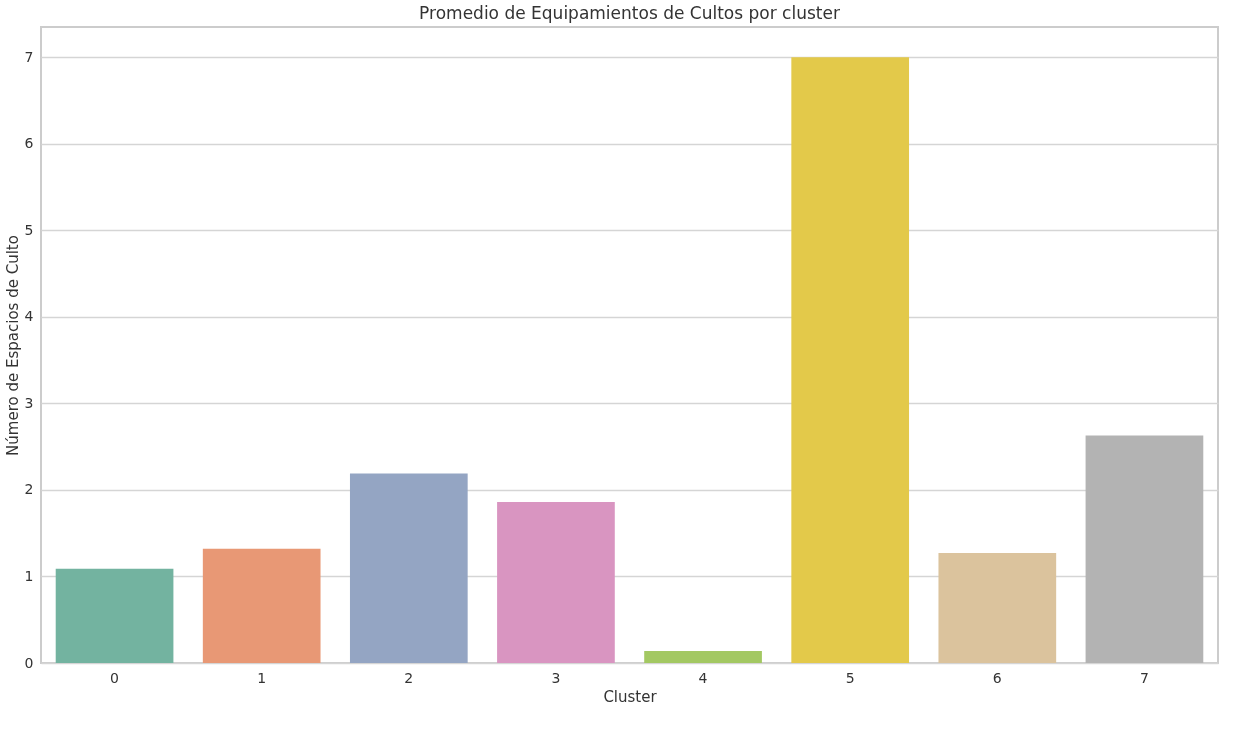 The image size is (1239, 729). Describe the element at coordinates (115, 677) in the screenshot. I see `x-tick-label: 0` at that location.